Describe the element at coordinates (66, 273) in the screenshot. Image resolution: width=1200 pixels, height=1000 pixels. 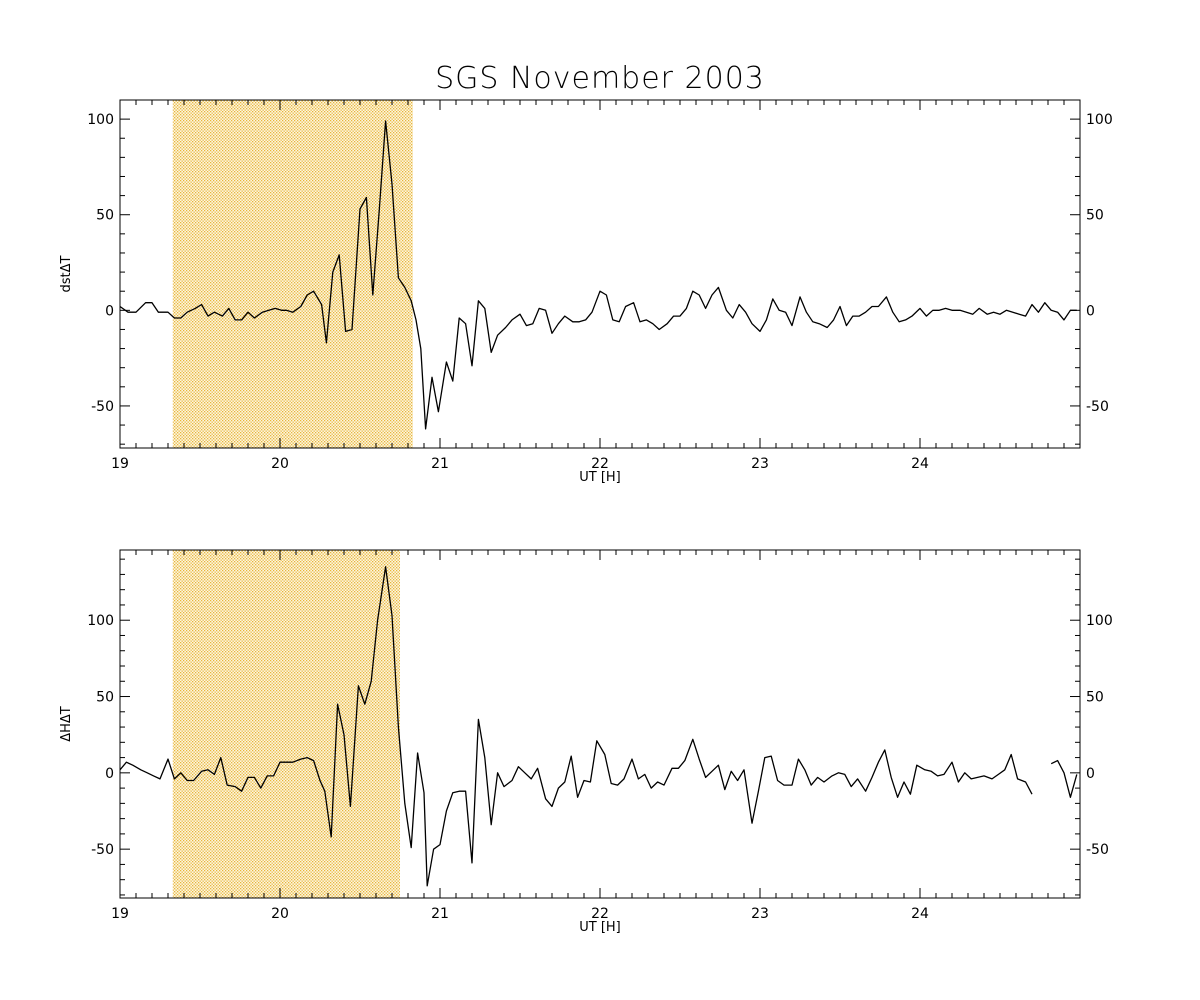
I see `y-axis-label: dstΔT` at that location.